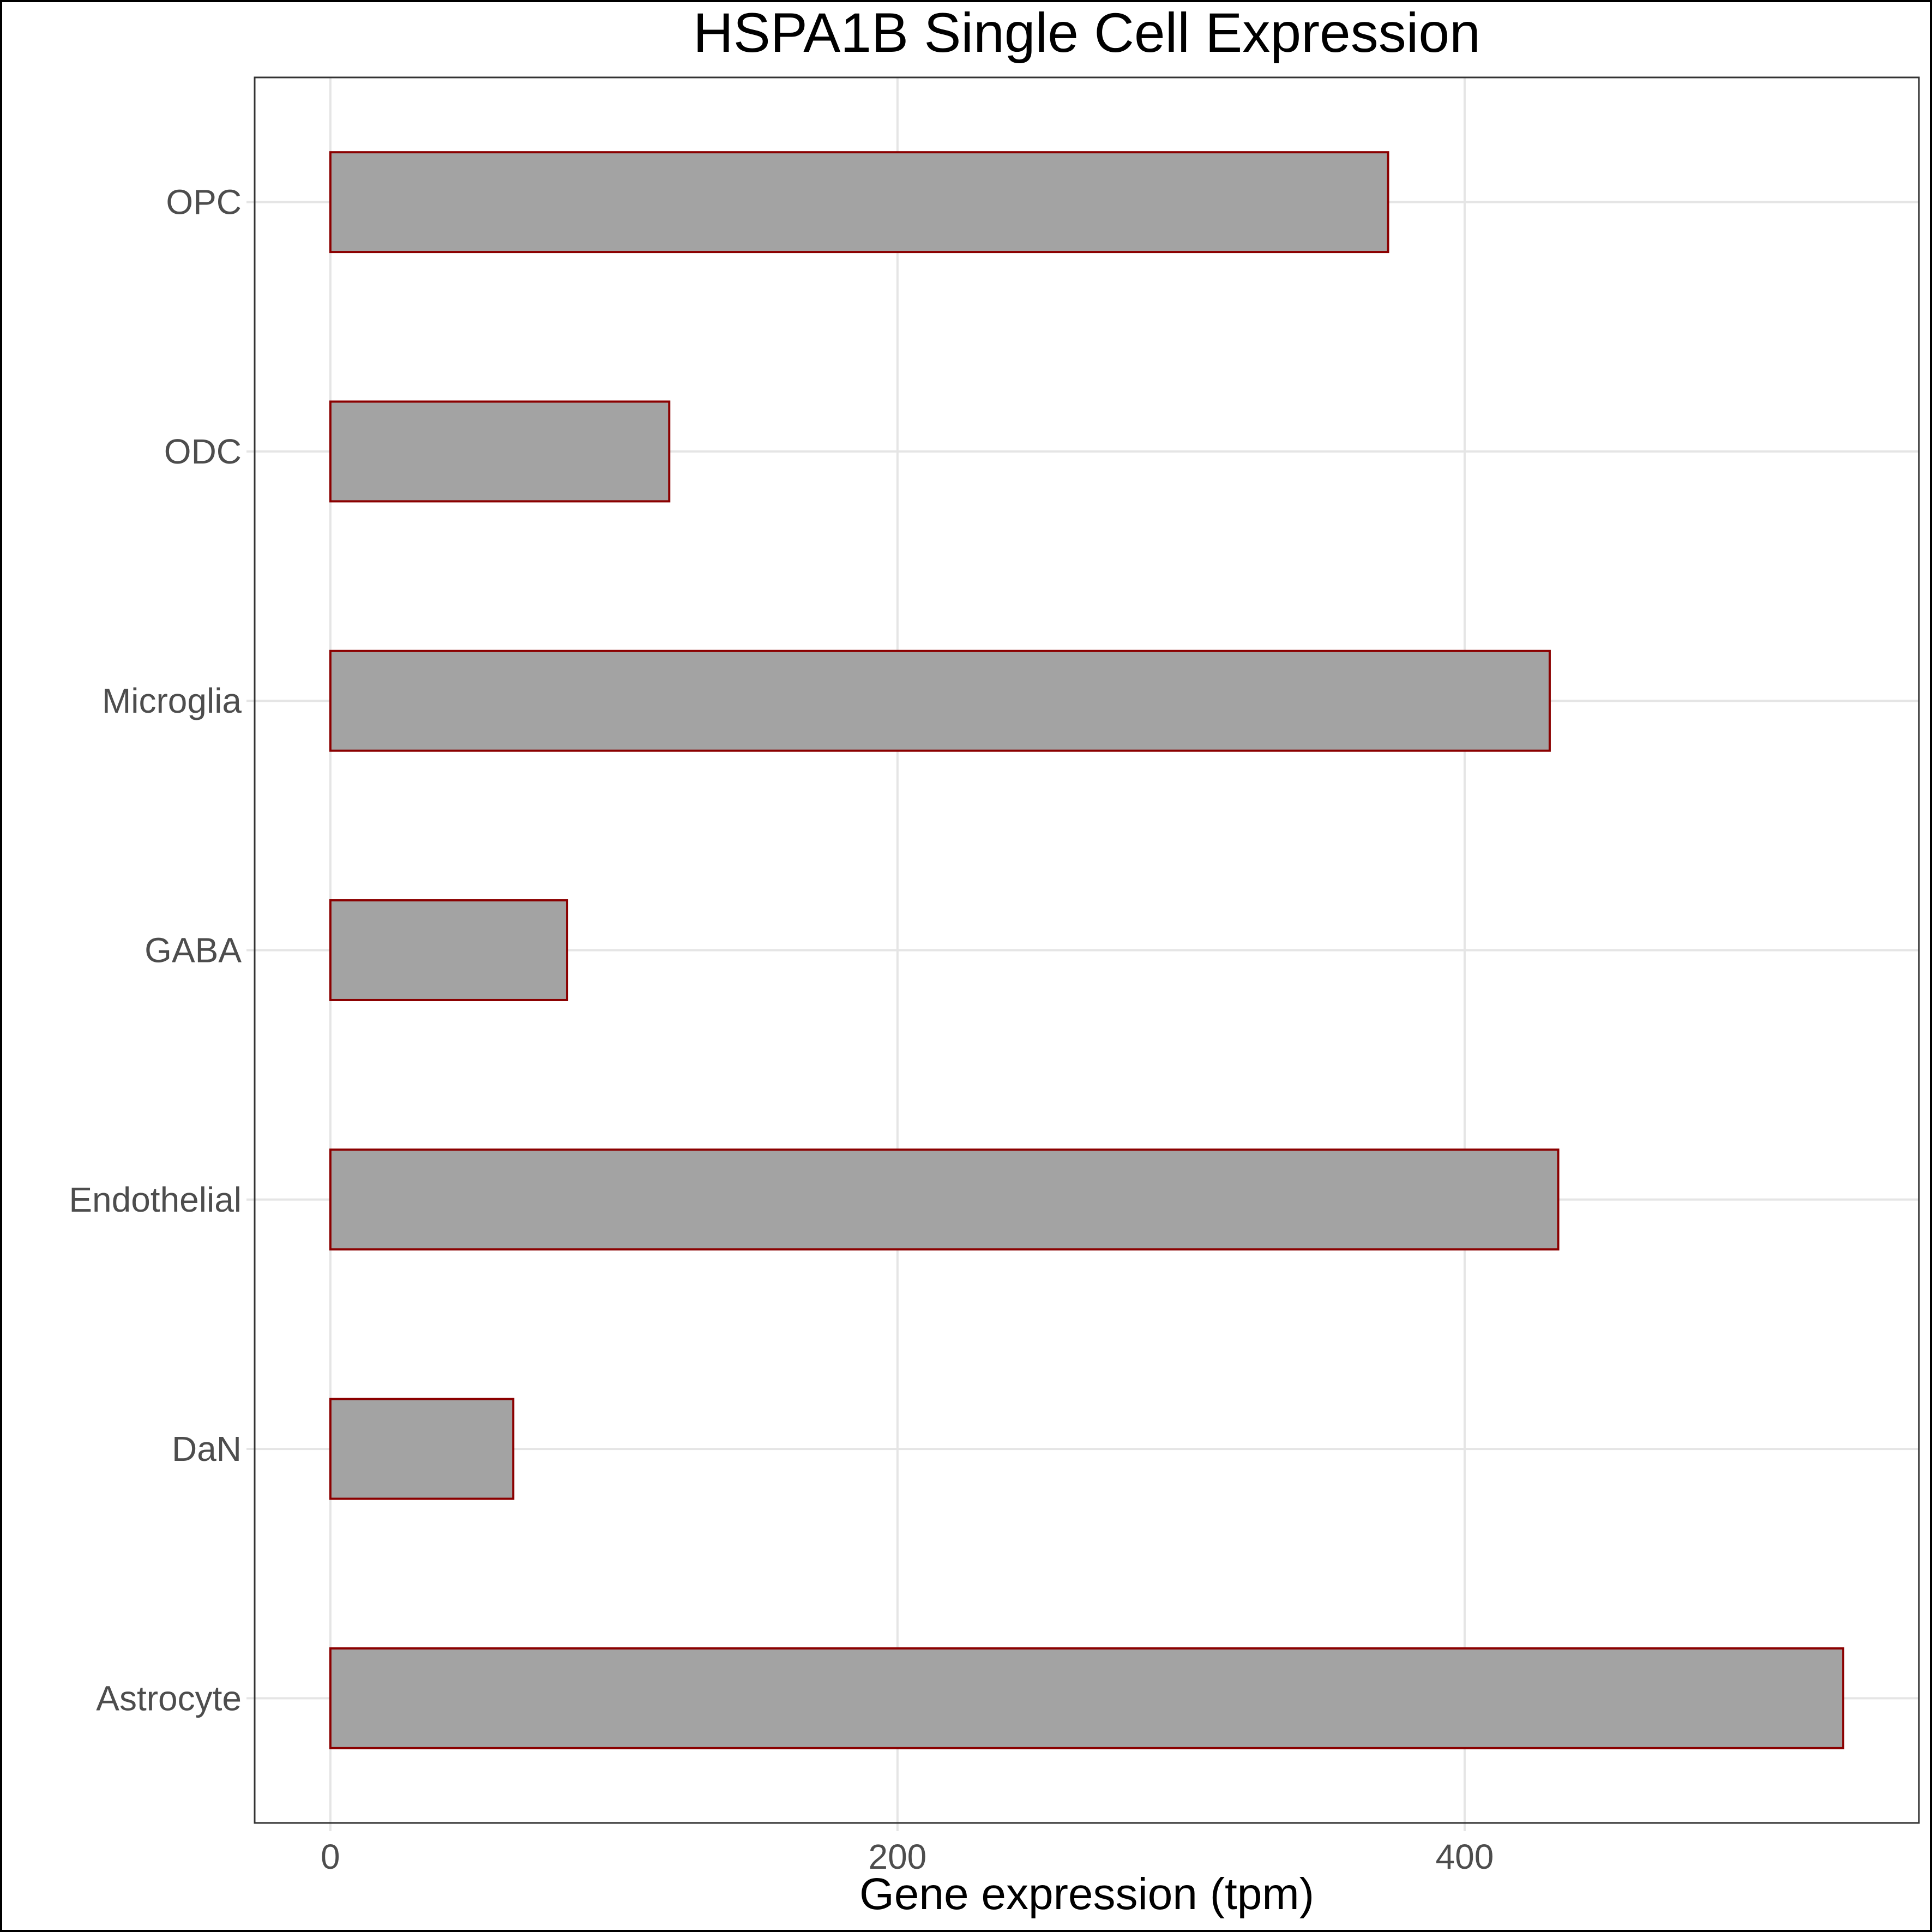  Describe the element at coordinates (859, 202) in the screenshot. I see `bar-opc` at that location.